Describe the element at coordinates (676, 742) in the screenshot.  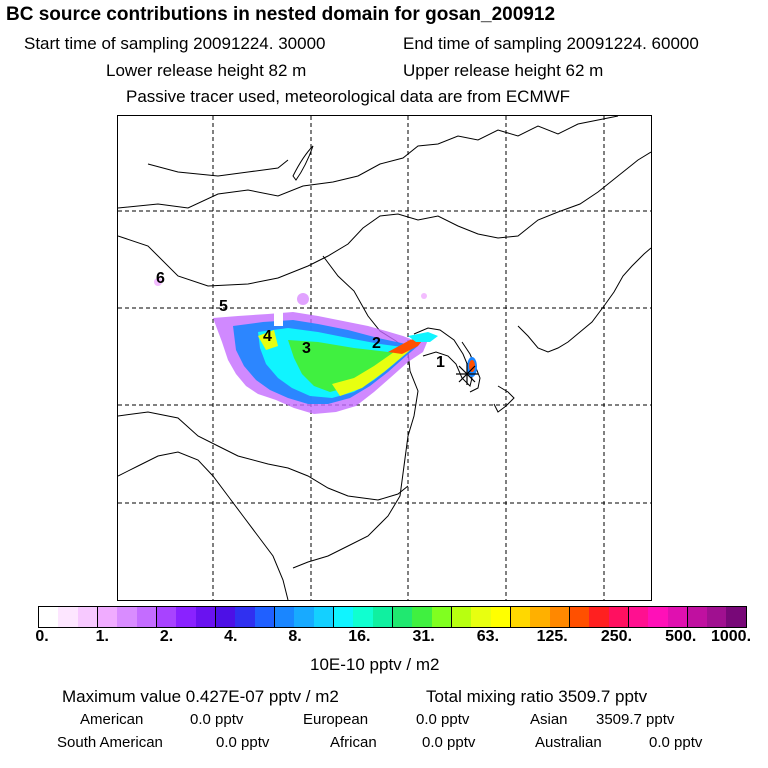
I see `australian-value: 0.0 pptv` at that location.